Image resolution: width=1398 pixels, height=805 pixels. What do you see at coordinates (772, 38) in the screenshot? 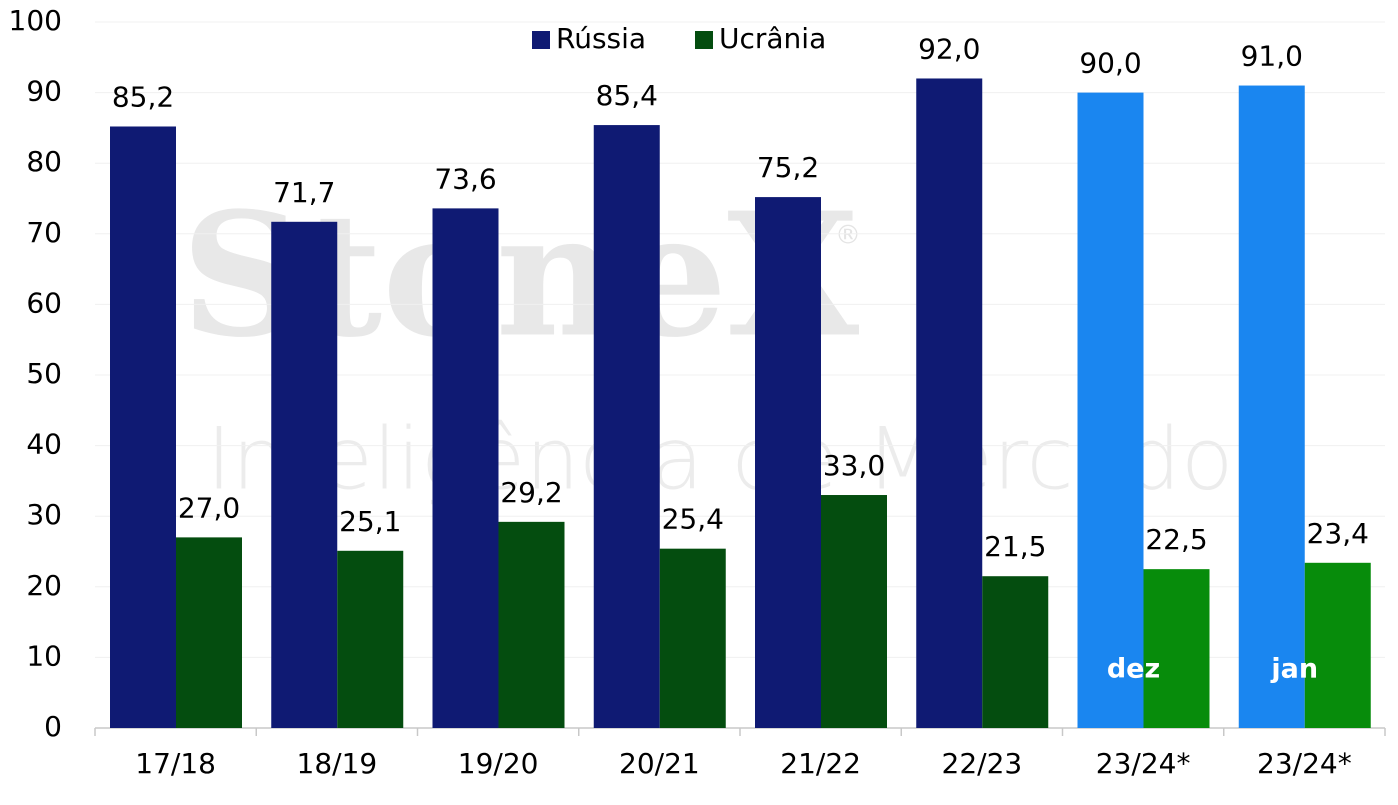
I see `legend-label: Ucrânia` at bounding box center [772, 38].